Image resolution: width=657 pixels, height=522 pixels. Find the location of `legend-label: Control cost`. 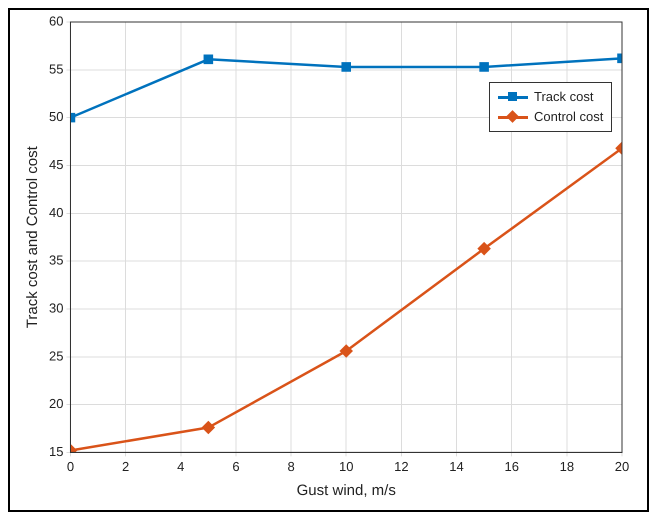

legend-label: Control cost is located at coordinates (569, 117).